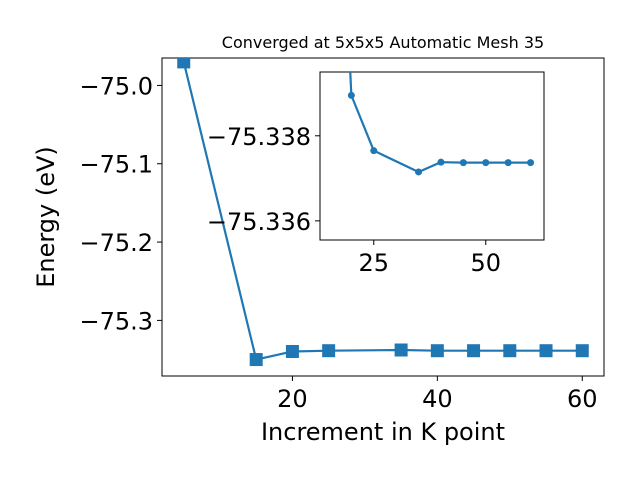  I want to click on x-tick-label: 25, so click(373, 263).